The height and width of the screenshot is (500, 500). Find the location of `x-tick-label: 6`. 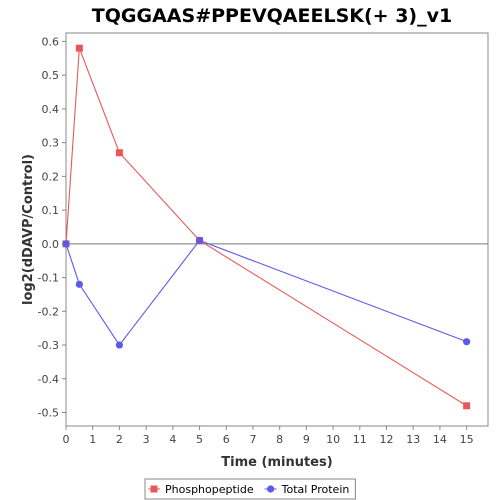

x-tick-label: 6 is located at coordinates (226, 439).